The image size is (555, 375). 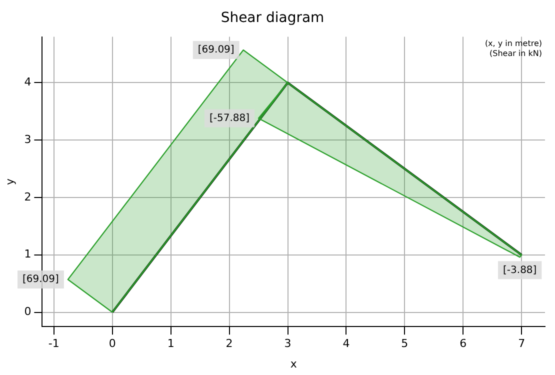 I want to click on y-tick-label: 3, so click(x=28, y=139).